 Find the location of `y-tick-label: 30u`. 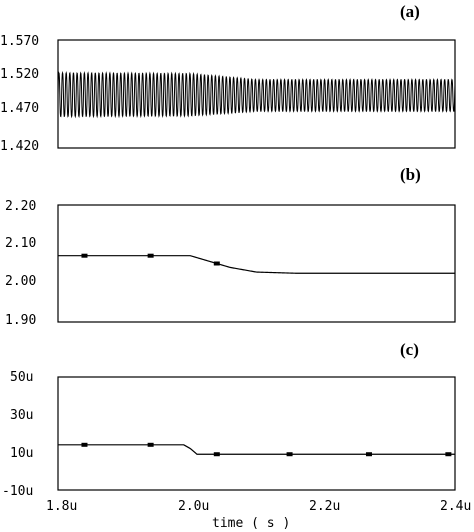

y-tick-label: 30u is located at coordinates (21, 415).